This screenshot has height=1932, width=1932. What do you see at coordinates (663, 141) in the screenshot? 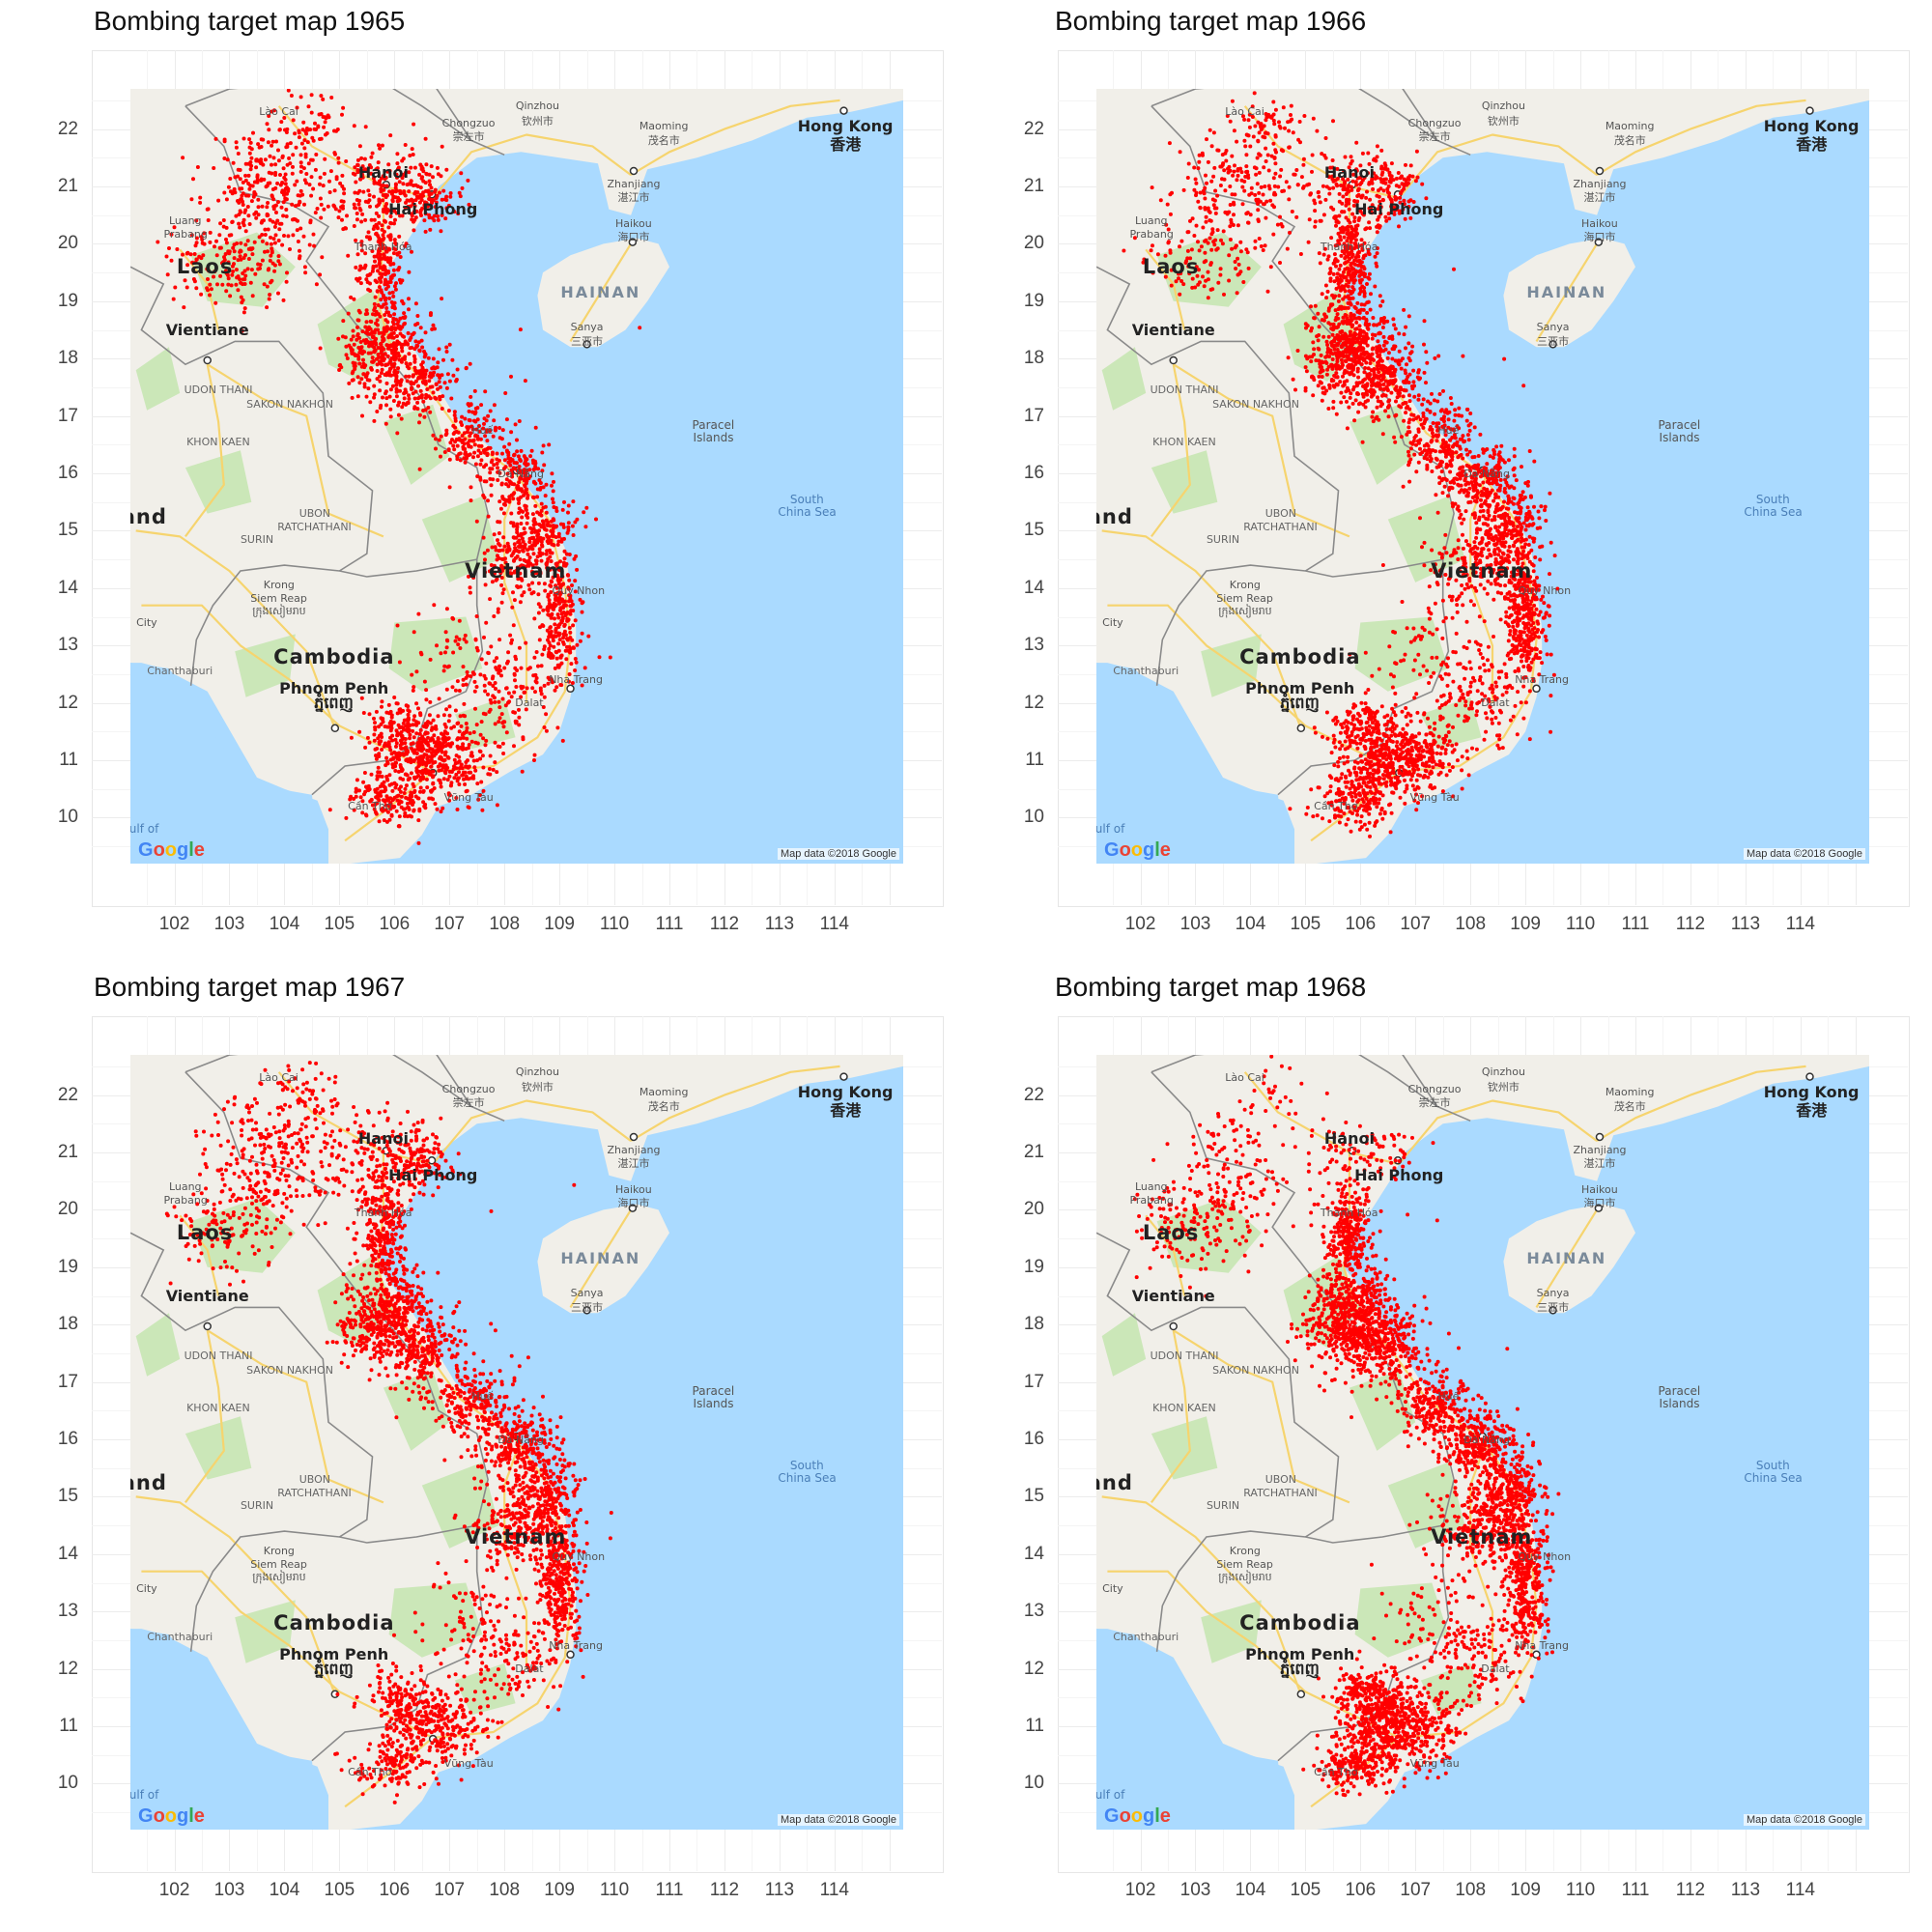
I see `map-label: 茂名市` at bounding box center [663, 141].